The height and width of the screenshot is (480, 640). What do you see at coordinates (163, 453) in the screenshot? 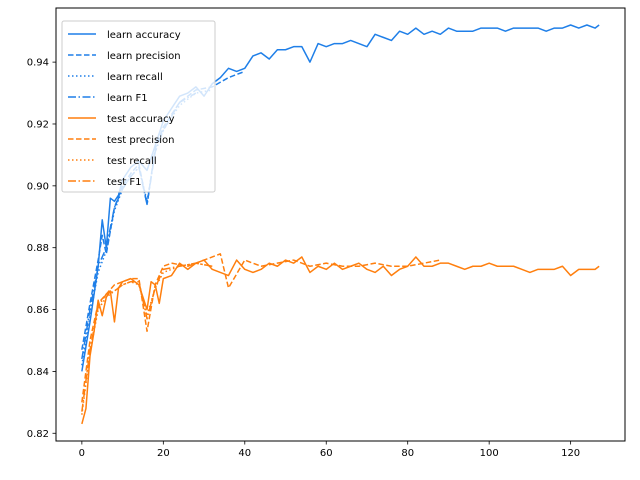
I see `x-tick-label: 20` at bounding box center [163, 453].